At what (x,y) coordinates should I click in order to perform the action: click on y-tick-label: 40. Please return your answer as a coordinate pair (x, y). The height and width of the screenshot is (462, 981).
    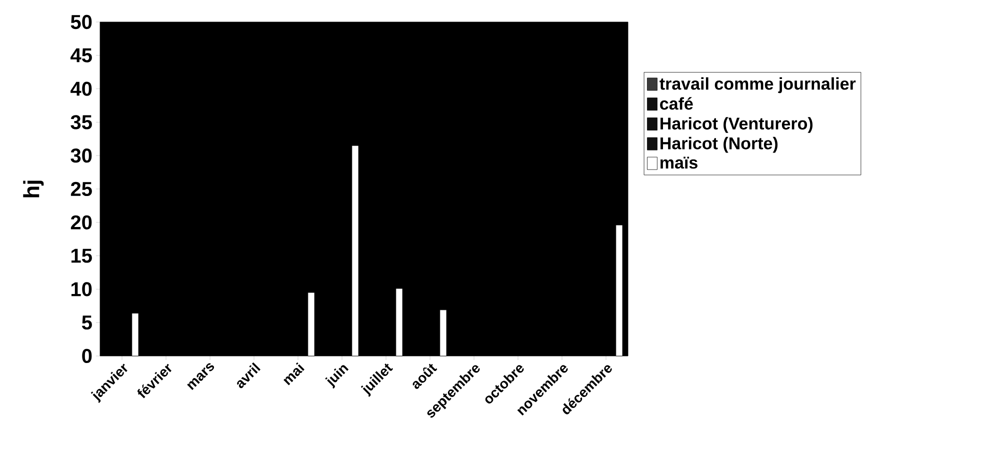
    Looking at the image, I should click on (81, 89).